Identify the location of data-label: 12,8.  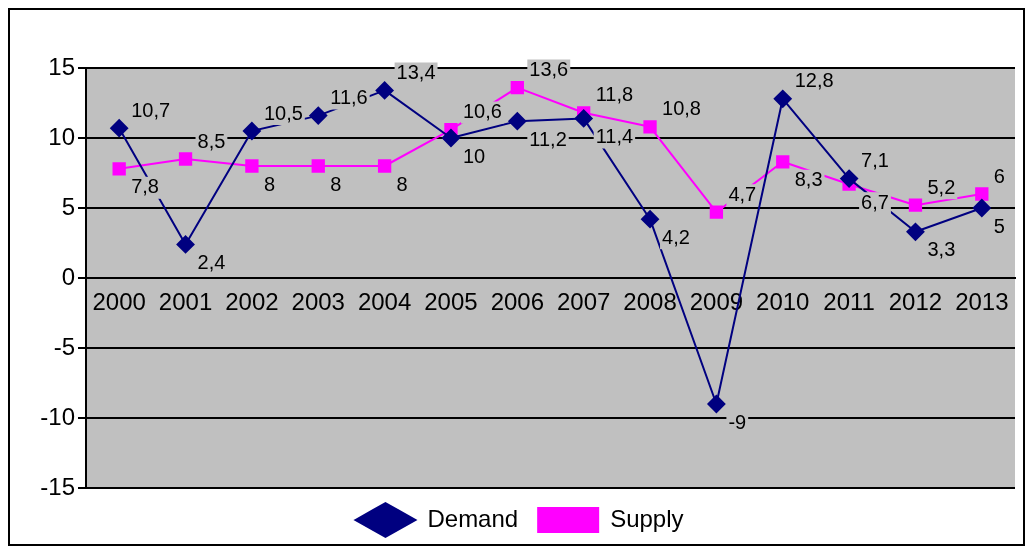
(814, 80).